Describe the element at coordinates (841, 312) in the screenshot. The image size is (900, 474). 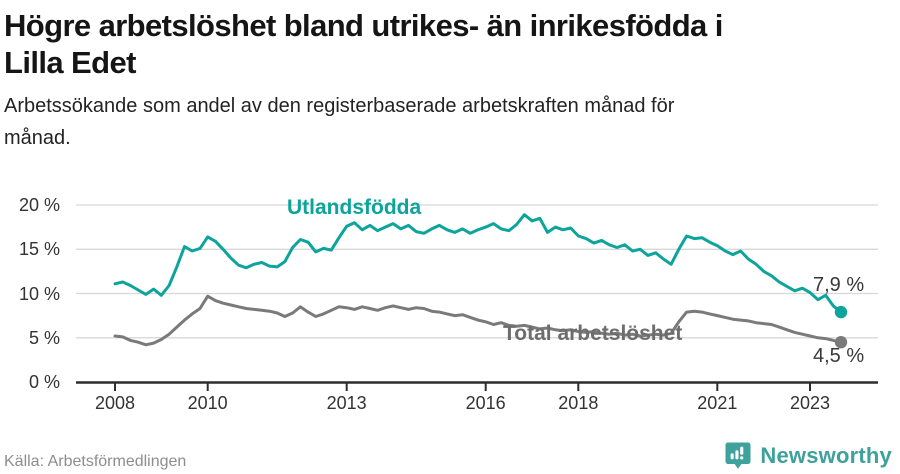
I see `series-end-dot-utlandsfodda` at that location.